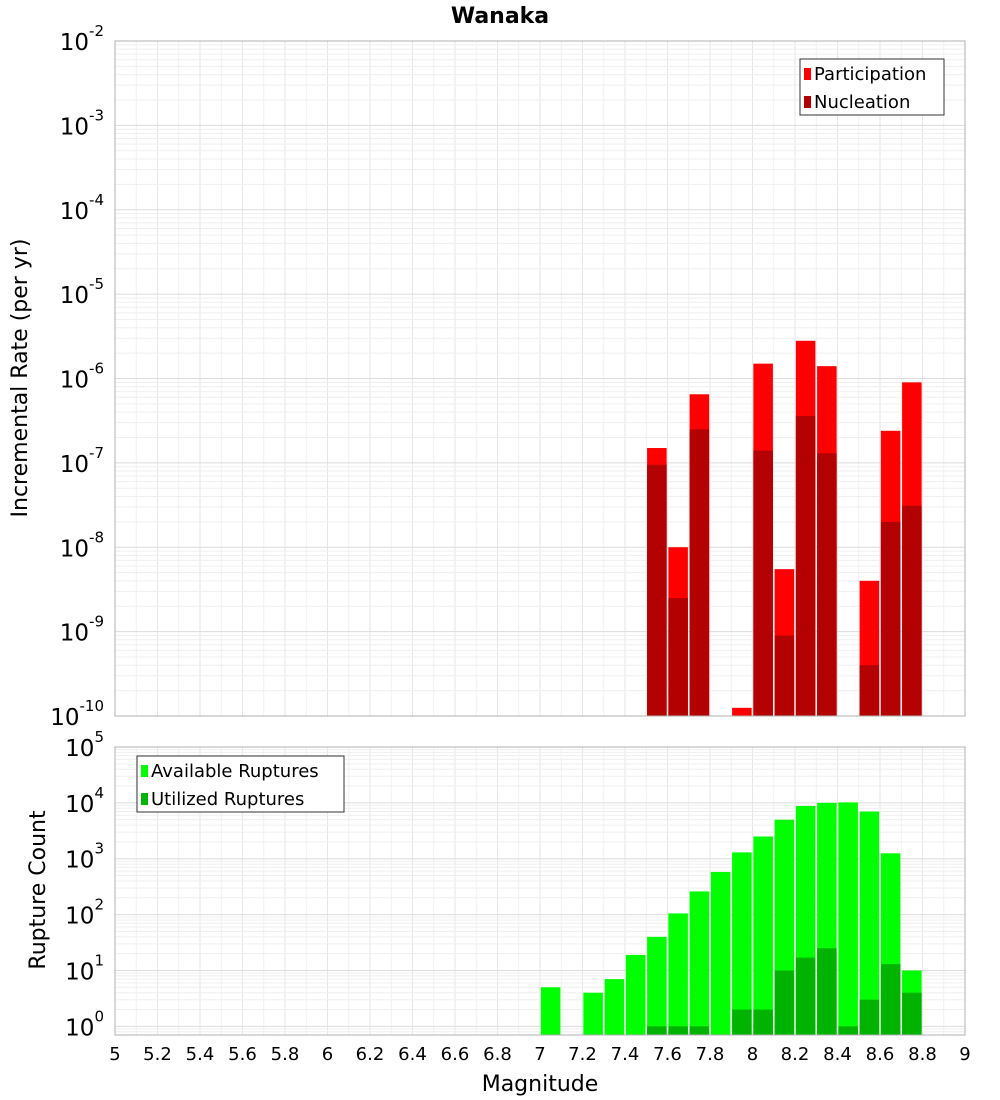 The image size is (1000, 1100). What do you see at coordinates (497, 1054) in the screenshot?
I see `x-tick-label: 6.8` at bounding box center [497, 1054].